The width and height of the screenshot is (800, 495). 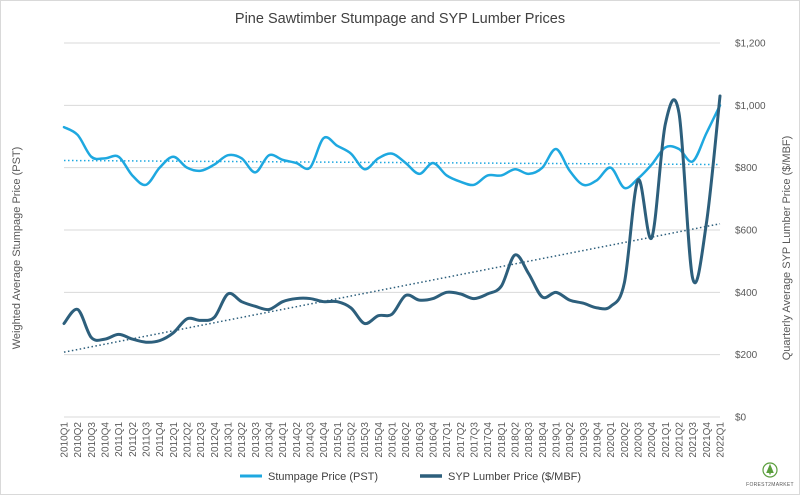 What do you see at coordinates (229, 440) in the screenshot?
I see `x-tick-label: 2013Q1` at bounding box center [229, 440].